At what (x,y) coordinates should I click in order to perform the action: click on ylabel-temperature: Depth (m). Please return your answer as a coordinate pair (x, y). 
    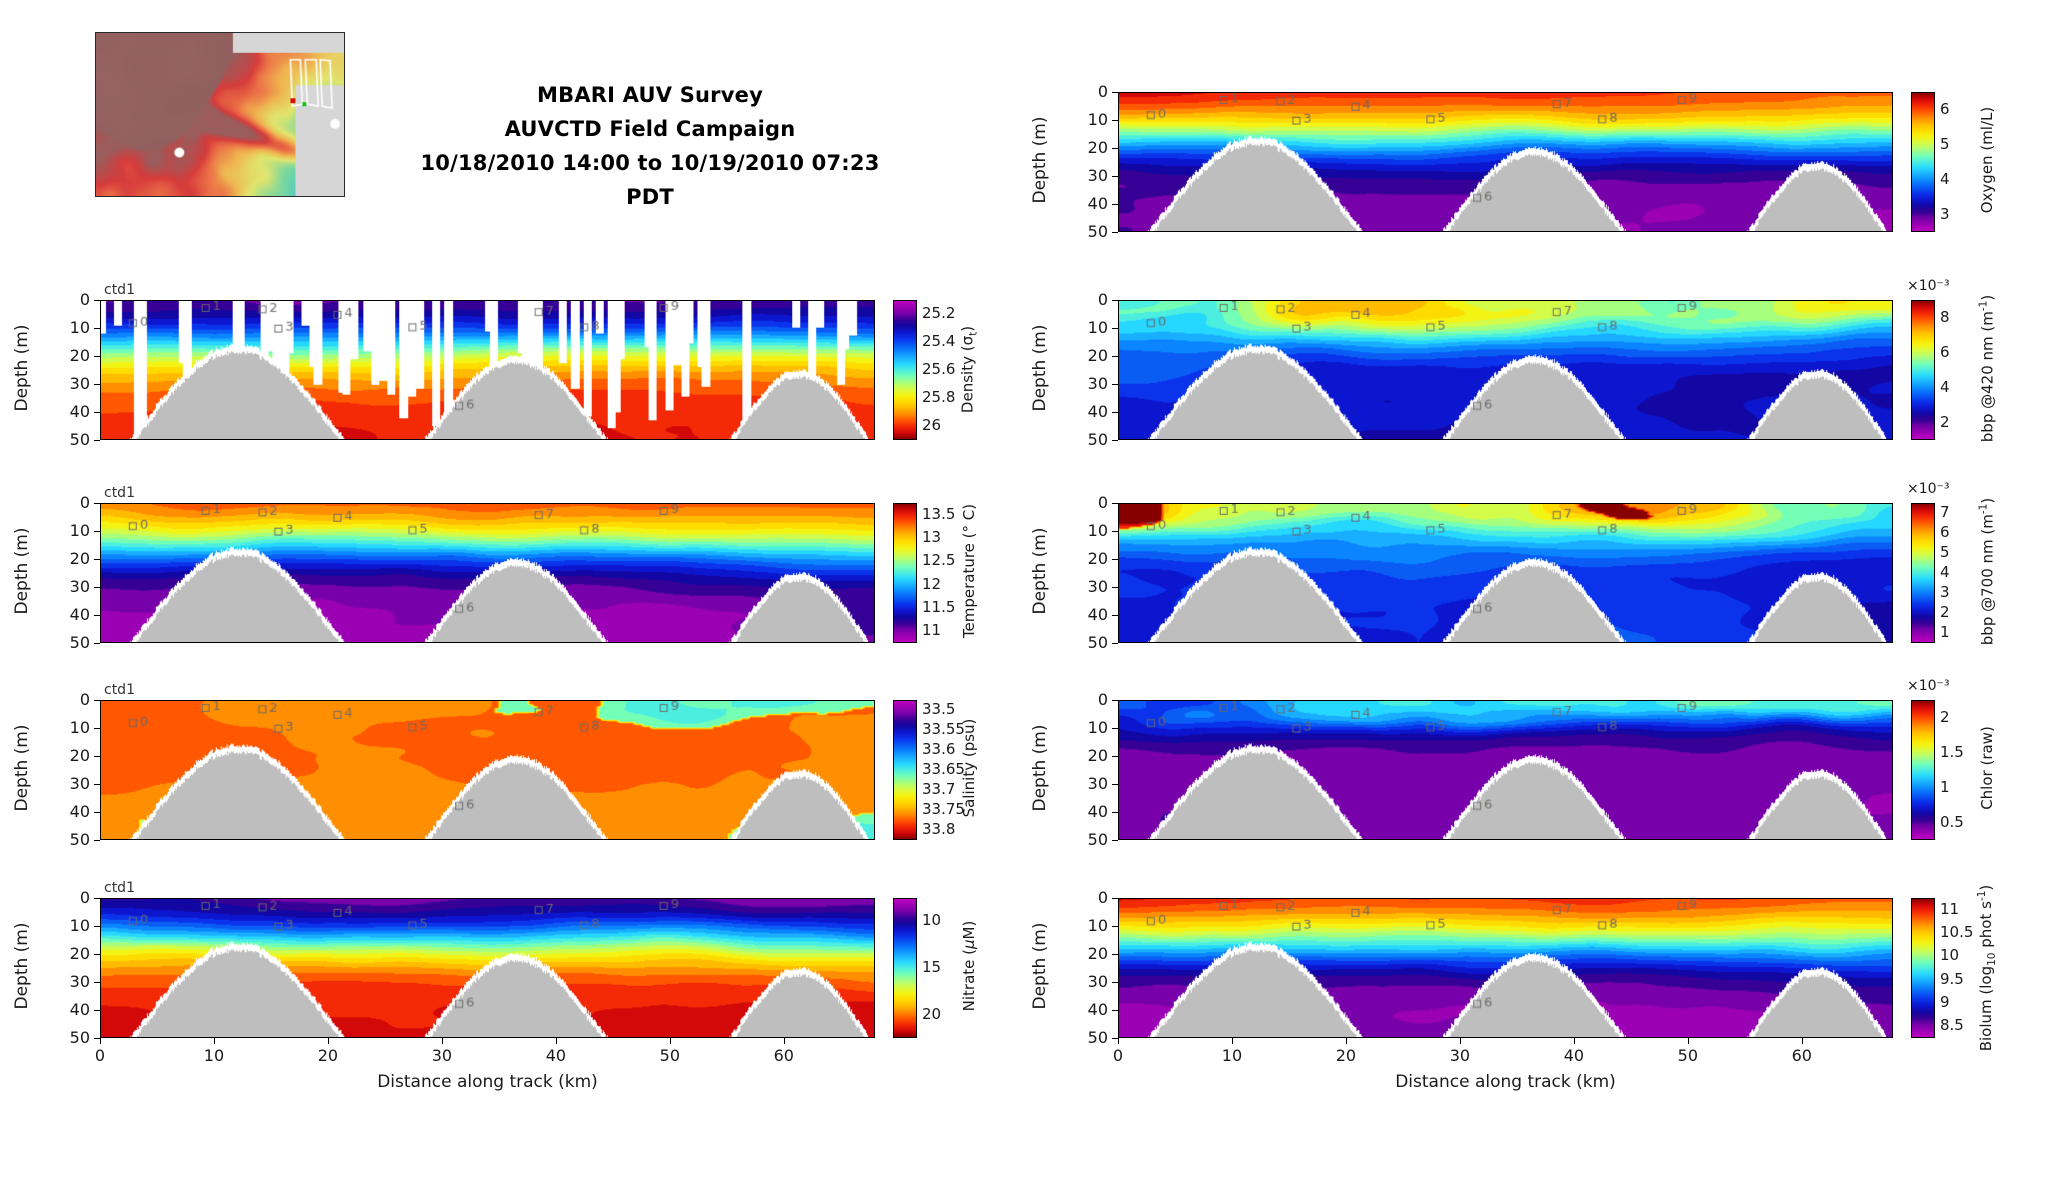
    Looking at the image, I should click on (22, 571).